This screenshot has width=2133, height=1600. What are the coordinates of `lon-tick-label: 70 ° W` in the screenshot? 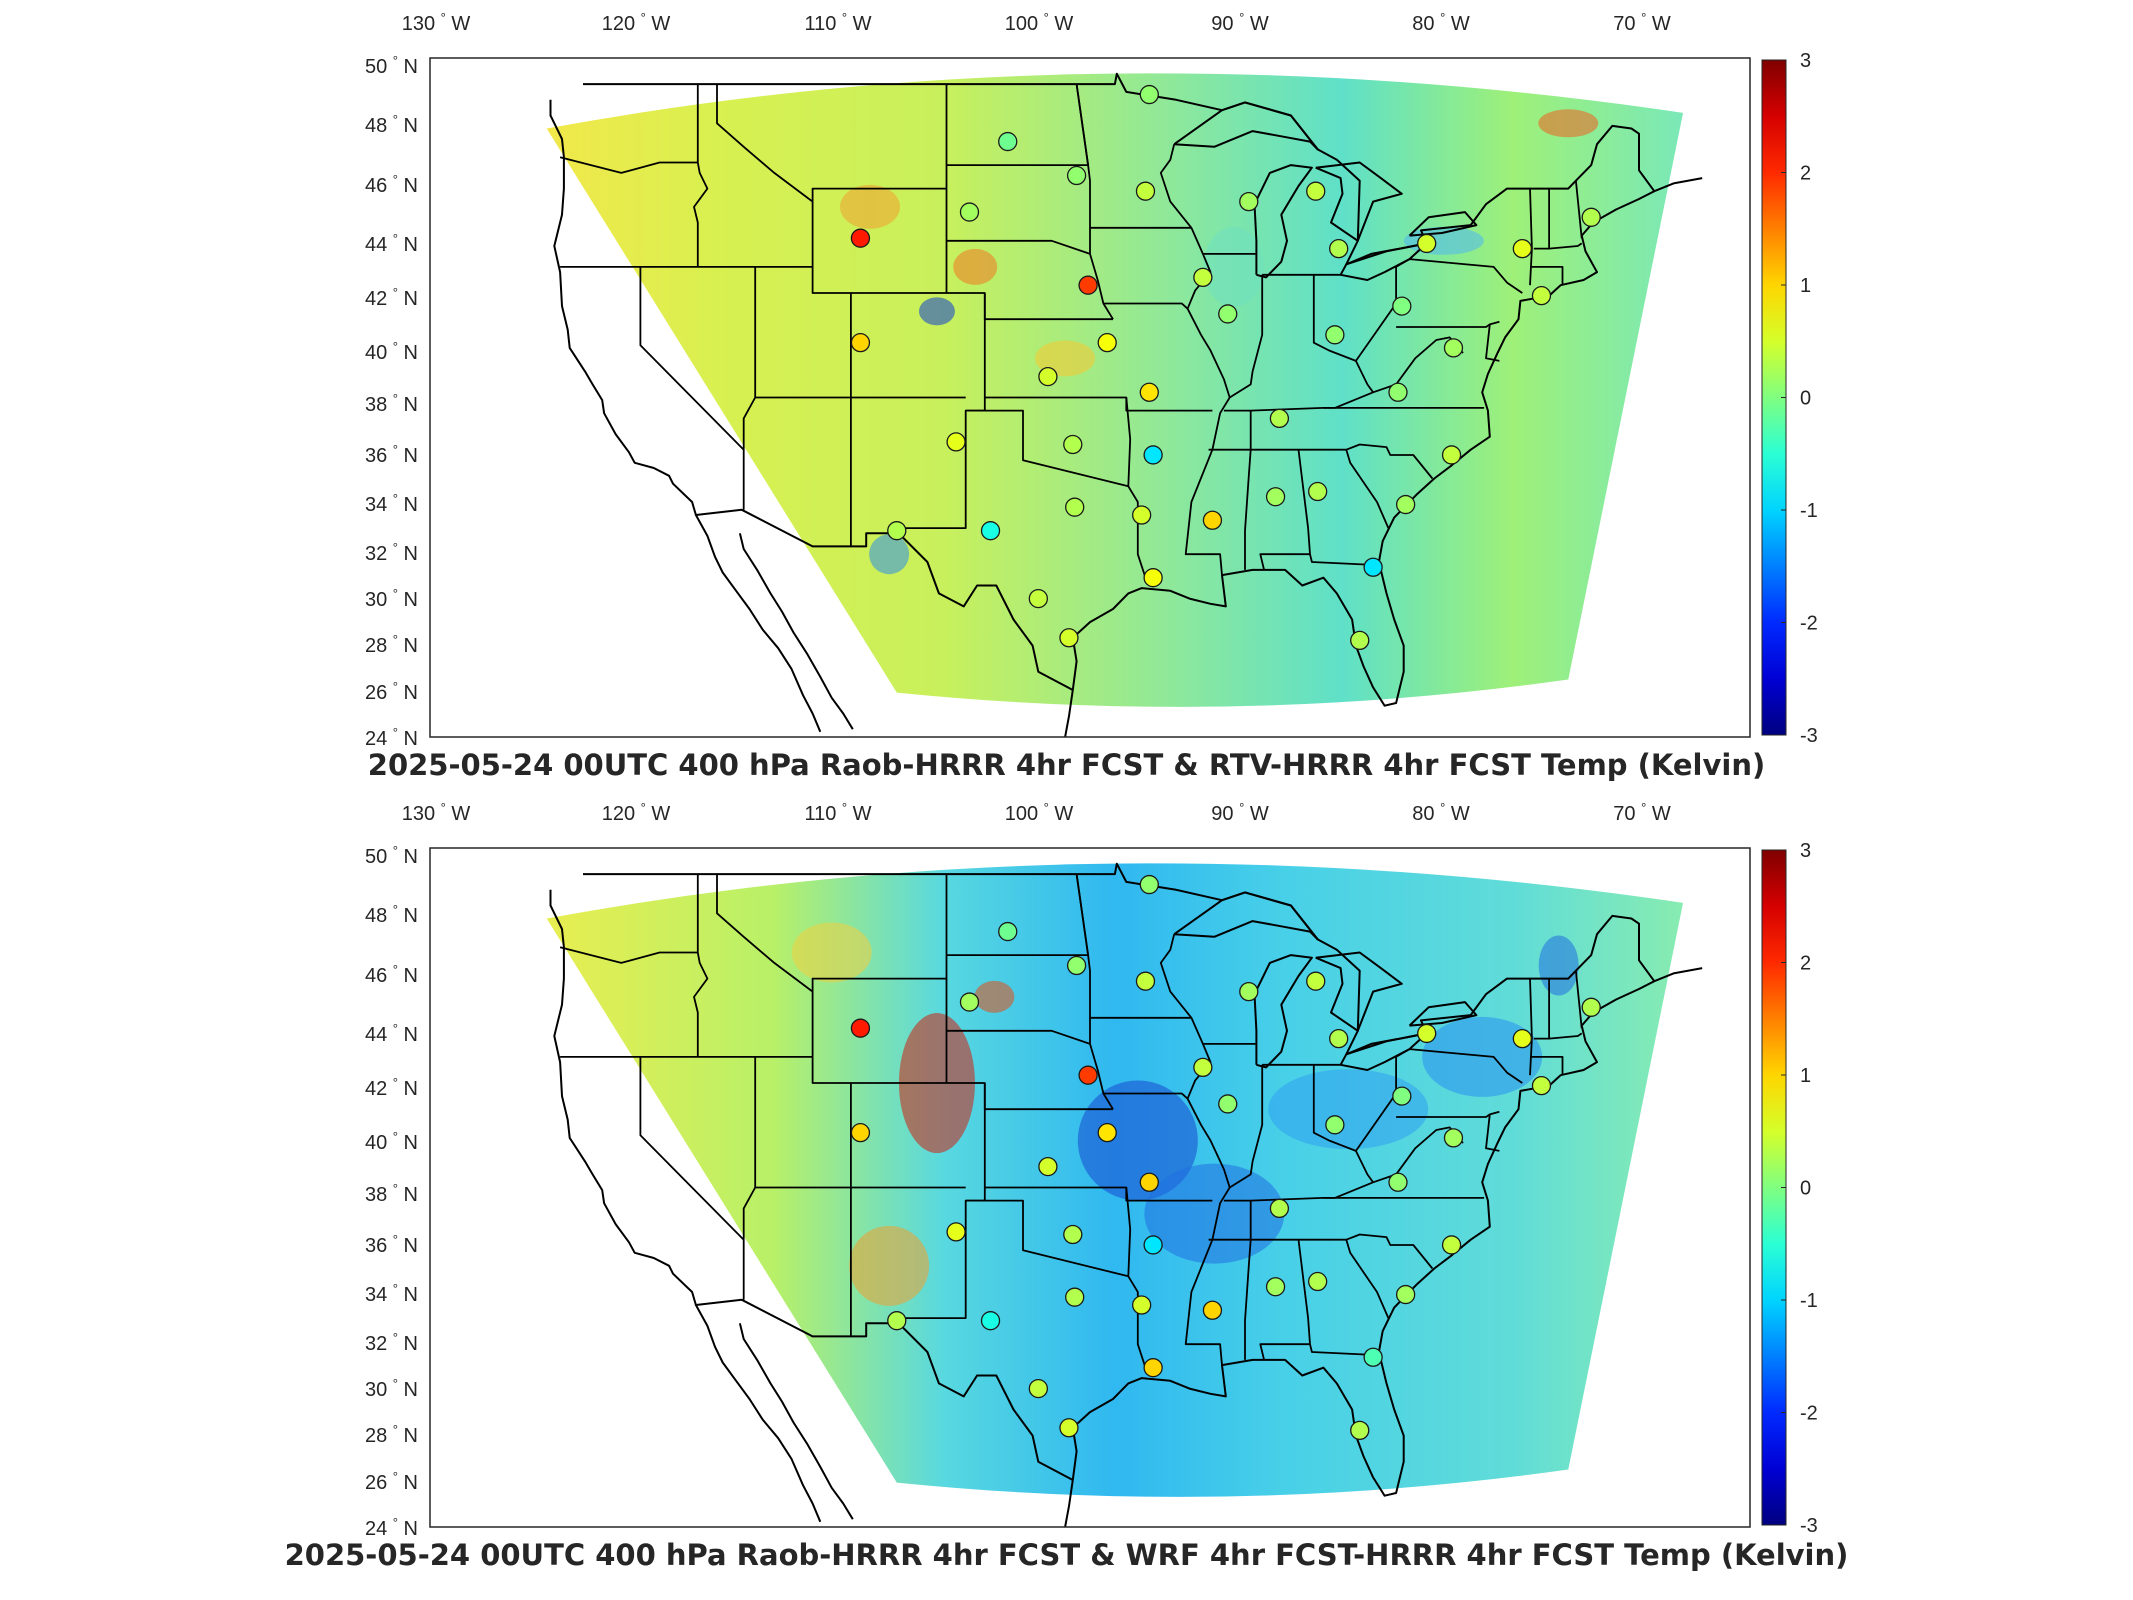 It's located at (1642, 812).